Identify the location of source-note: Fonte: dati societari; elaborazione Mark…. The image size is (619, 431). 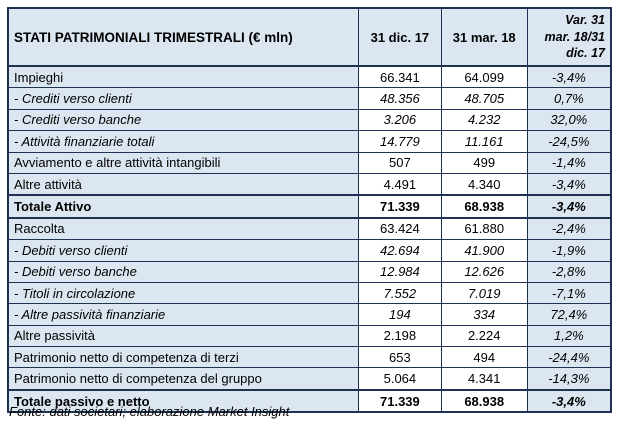
(149, 411).